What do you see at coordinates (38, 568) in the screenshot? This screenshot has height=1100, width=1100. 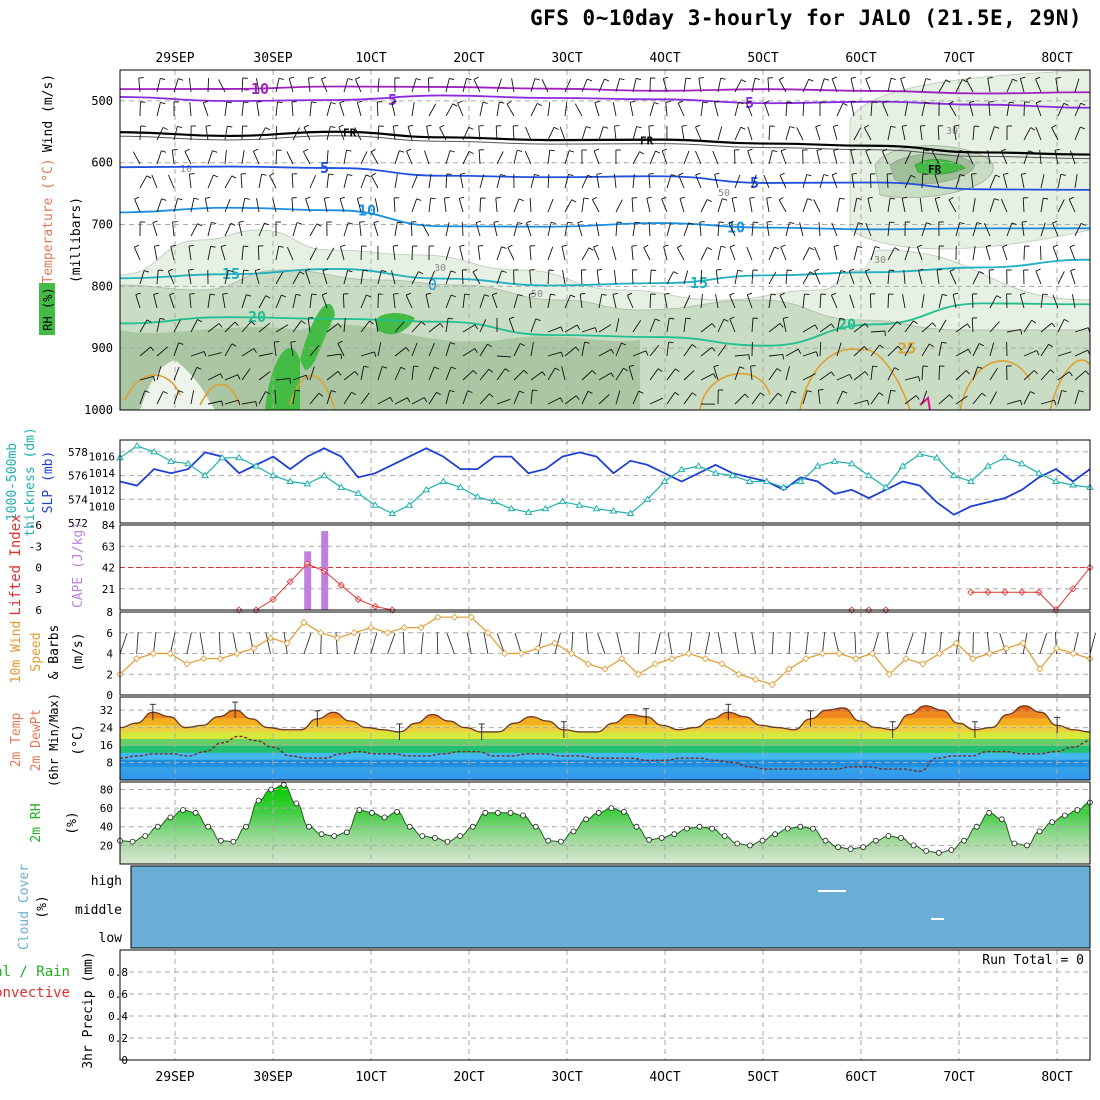 I see `li-tick-label: 0` at bounding box center [38, 568].